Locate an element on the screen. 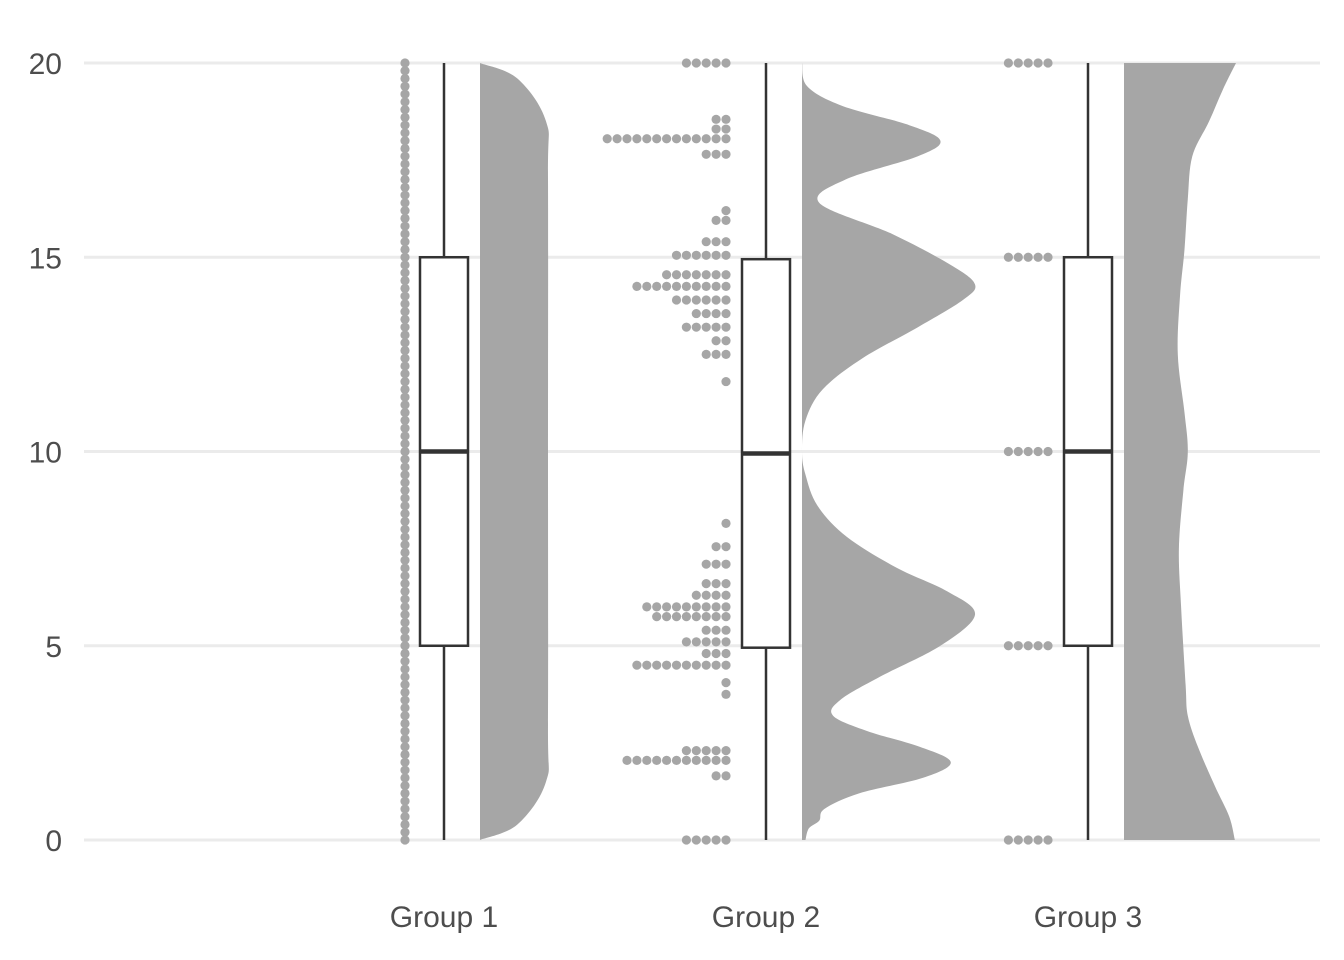  y-tick-label: 10 is located at coordinates (45, 453).